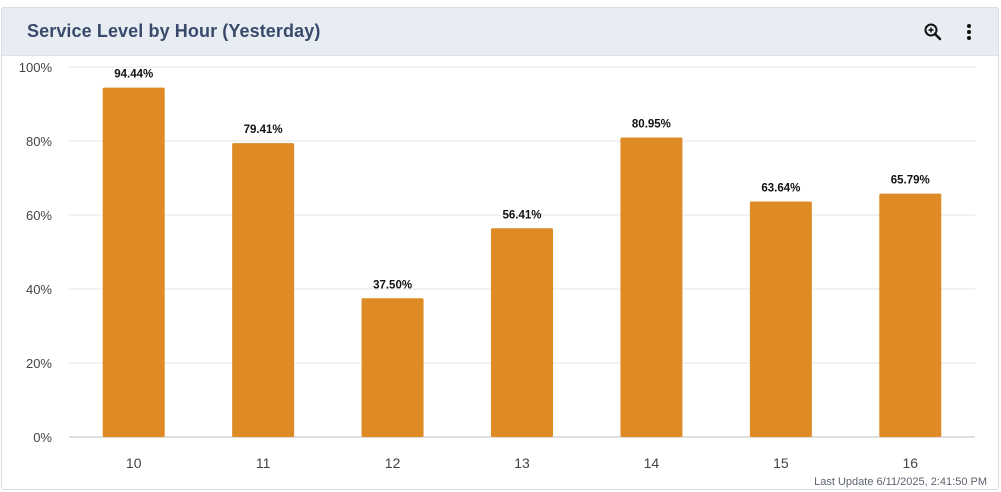 The height and width of the screenshot is (492, 1001). What do you see at coordinates (910, 463) in the screenshot?
I see `x-tick-label: 16` at bounding box center [910, 463].